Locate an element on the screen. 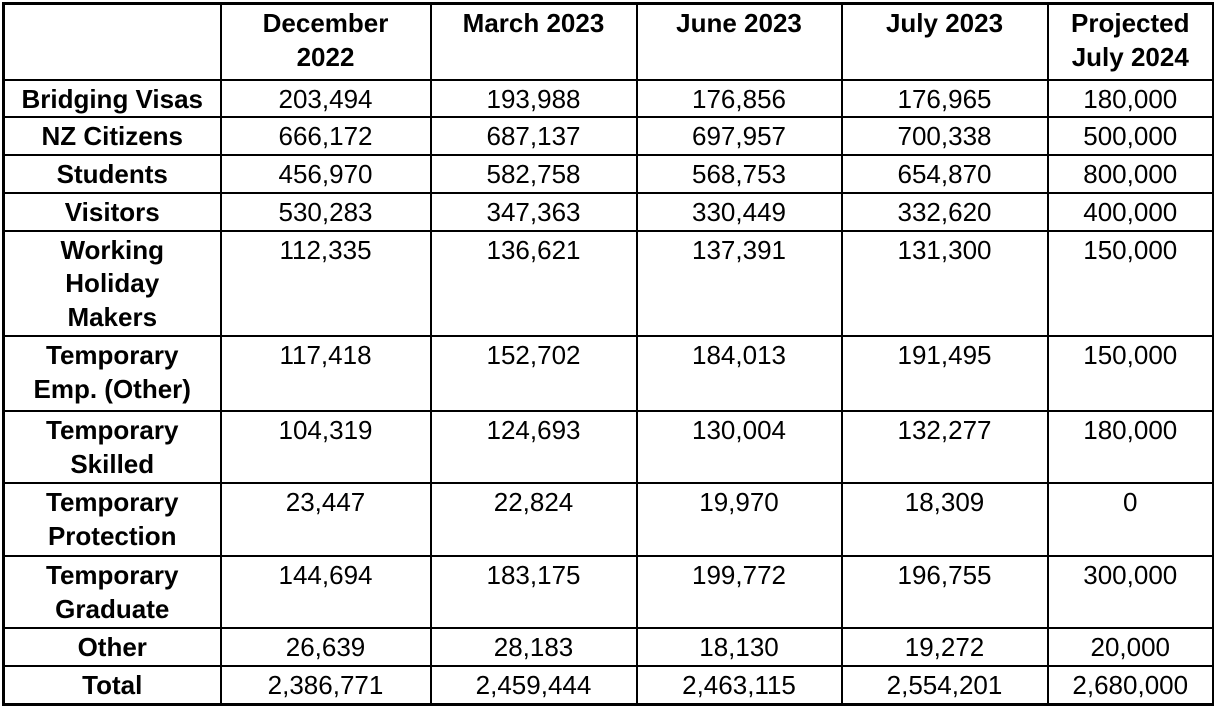  data-cell: 152,702 is located at coordinates (533, 374).